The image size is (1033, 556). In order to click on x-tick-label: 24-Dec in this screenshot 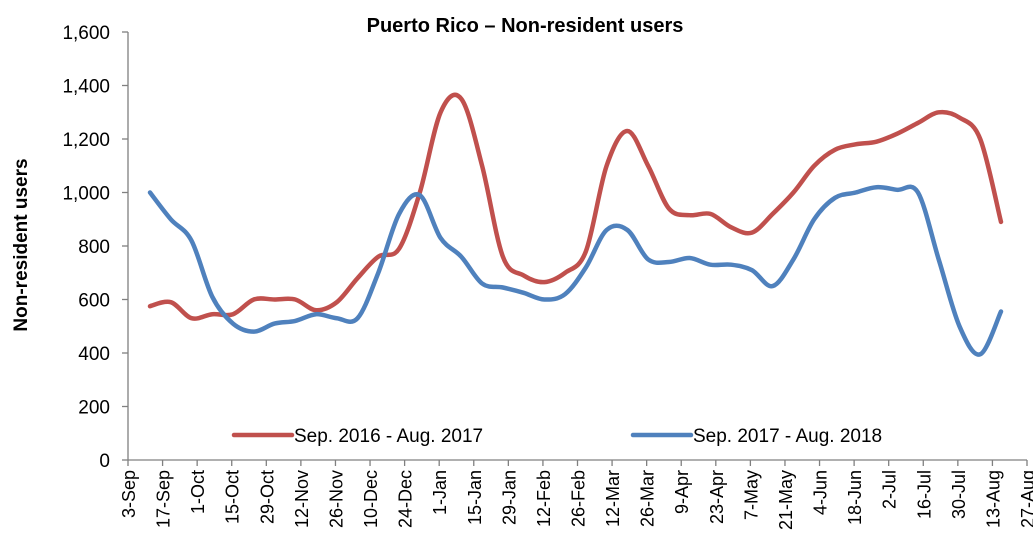, I will do `click(406, 499)`.